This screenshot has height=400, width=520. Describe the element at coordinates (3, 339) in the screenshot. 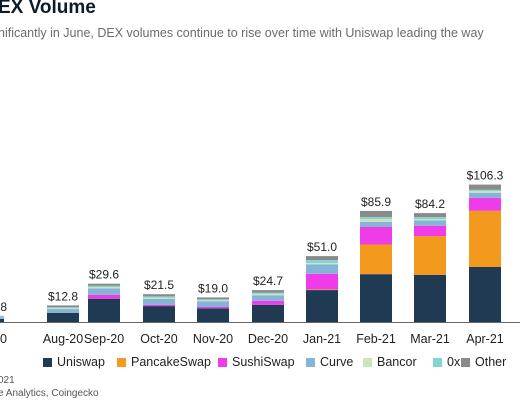

I see `x-tick-label-20: 20` at that location.